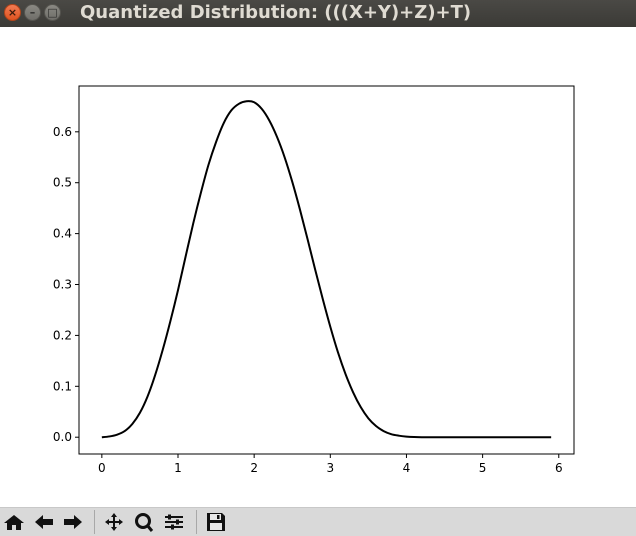  I want to click on configure-subplots-button, so click(174, 522).